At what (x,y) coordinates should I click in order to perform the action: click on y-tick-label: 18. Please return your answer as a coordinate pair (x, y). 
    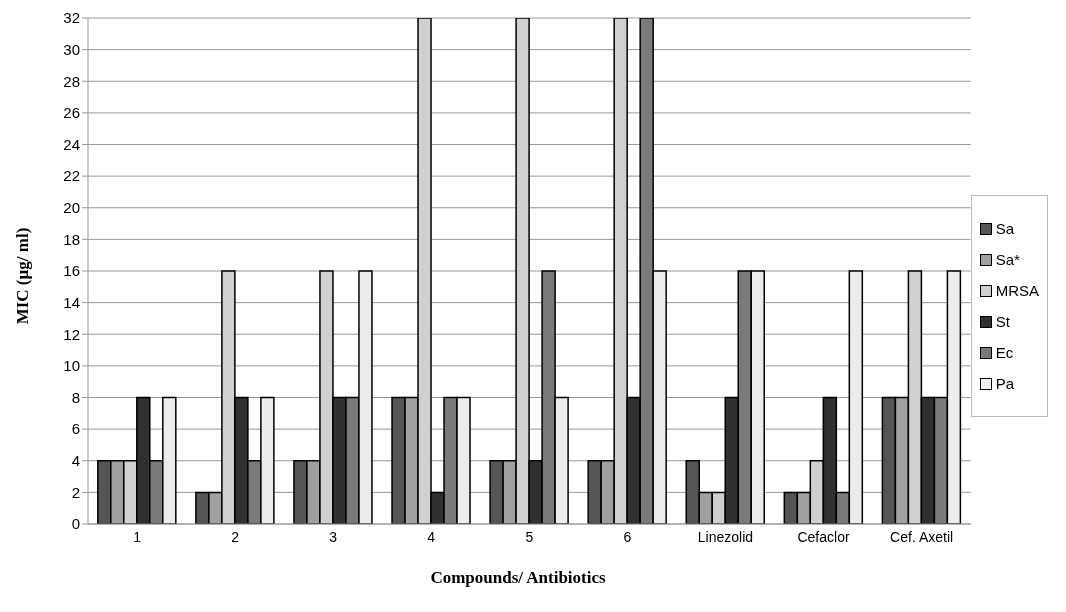
    Looking at the image, I should click on (71, 239).